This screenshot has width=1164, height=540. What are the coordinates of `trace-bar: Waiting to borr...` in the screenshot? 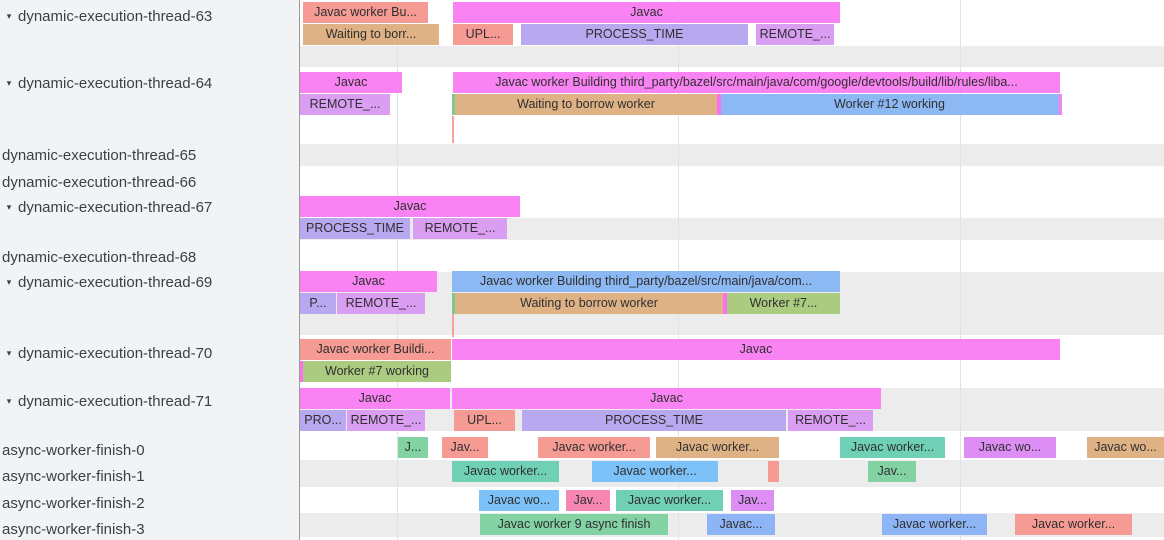 It's located at (371, 34).